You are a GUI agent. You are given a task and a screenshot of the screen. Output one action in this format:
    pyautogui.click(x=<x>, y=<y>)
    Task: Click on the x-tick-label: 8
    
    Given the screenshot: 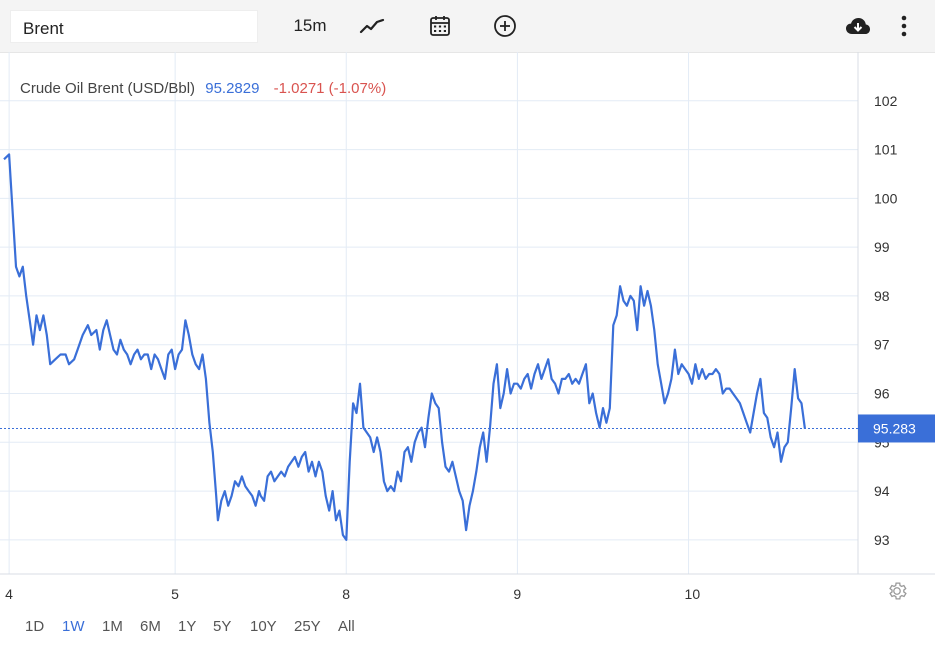 What is the action you would take?
    pyautogui.click(x=346, y=594)
    